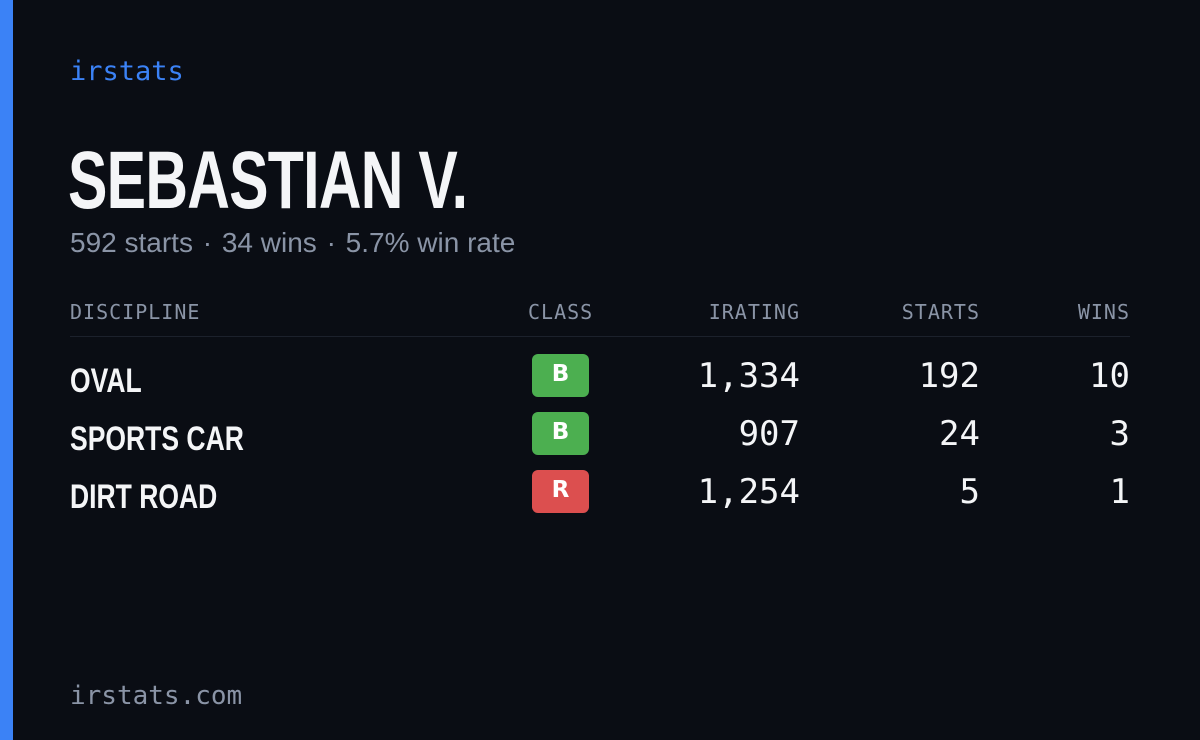  Describe the element at coordinates (135, 312) in the screenshot. I see `header-discipline: DISCIPLINE` at that location.